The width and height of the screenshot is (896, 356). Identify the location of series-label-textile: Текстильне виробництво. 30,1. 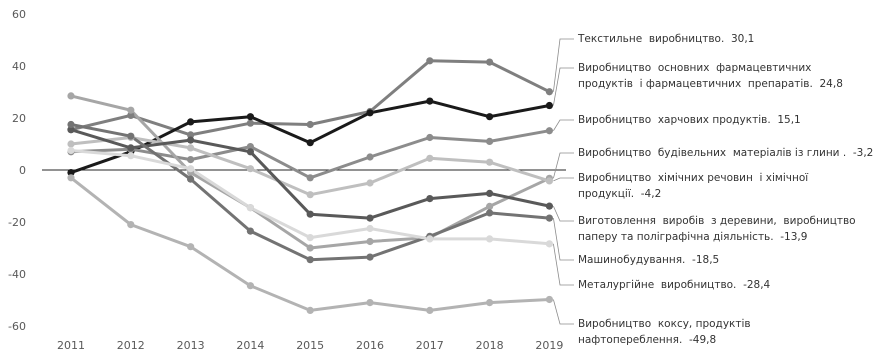
(666, 39).